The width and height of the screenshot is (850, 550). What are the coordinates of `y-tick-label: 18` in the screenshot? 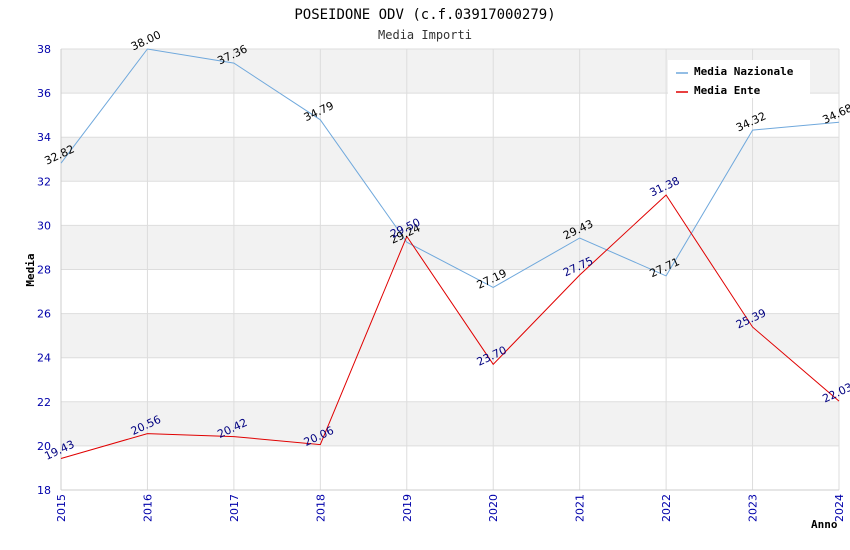 It's located at (44, 490).